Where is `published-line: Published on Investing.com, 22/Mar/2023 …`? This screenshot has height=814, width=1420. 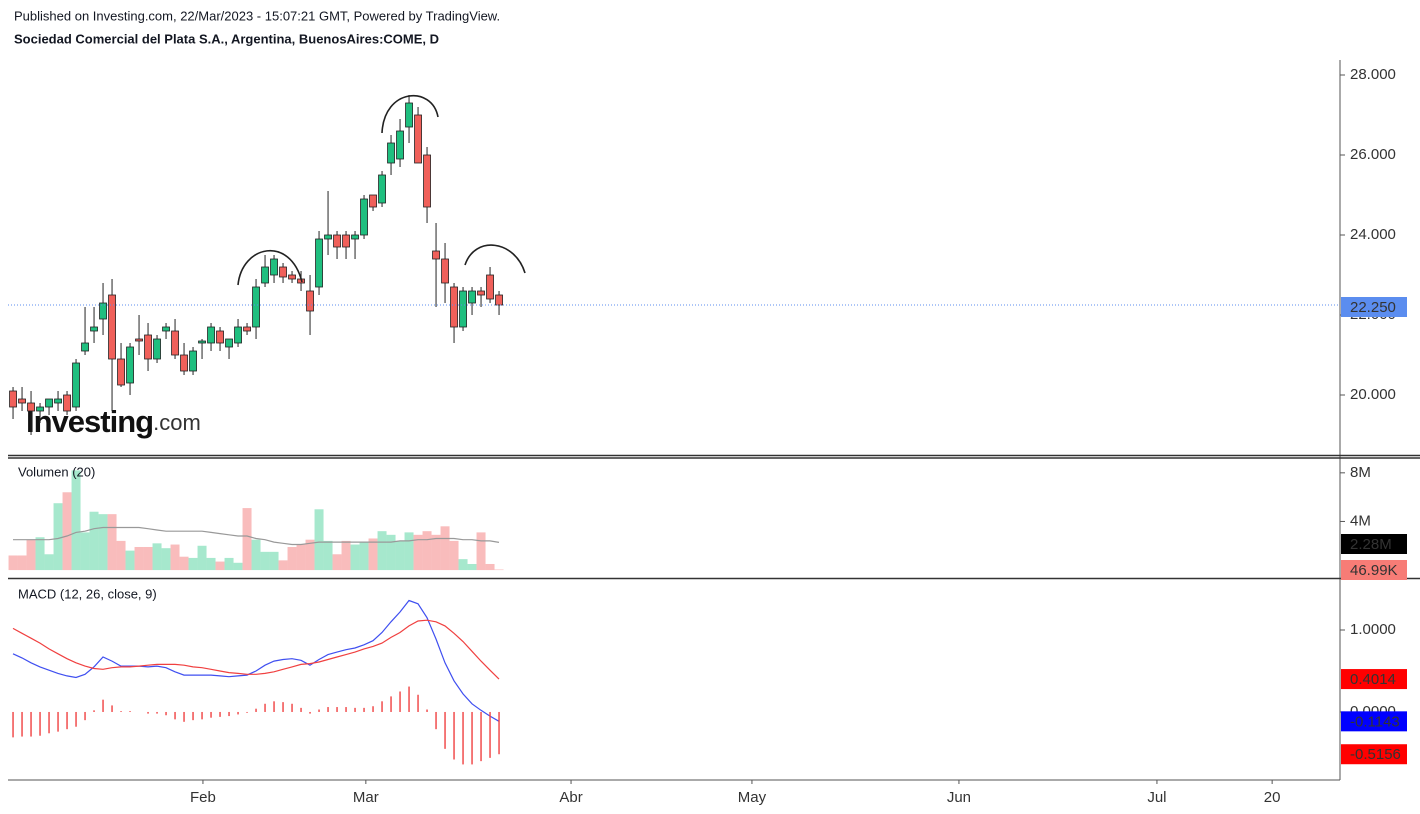
published-line: Published on Investing.com, 22/Mar/2023 … is located at coordinates (257, 15).